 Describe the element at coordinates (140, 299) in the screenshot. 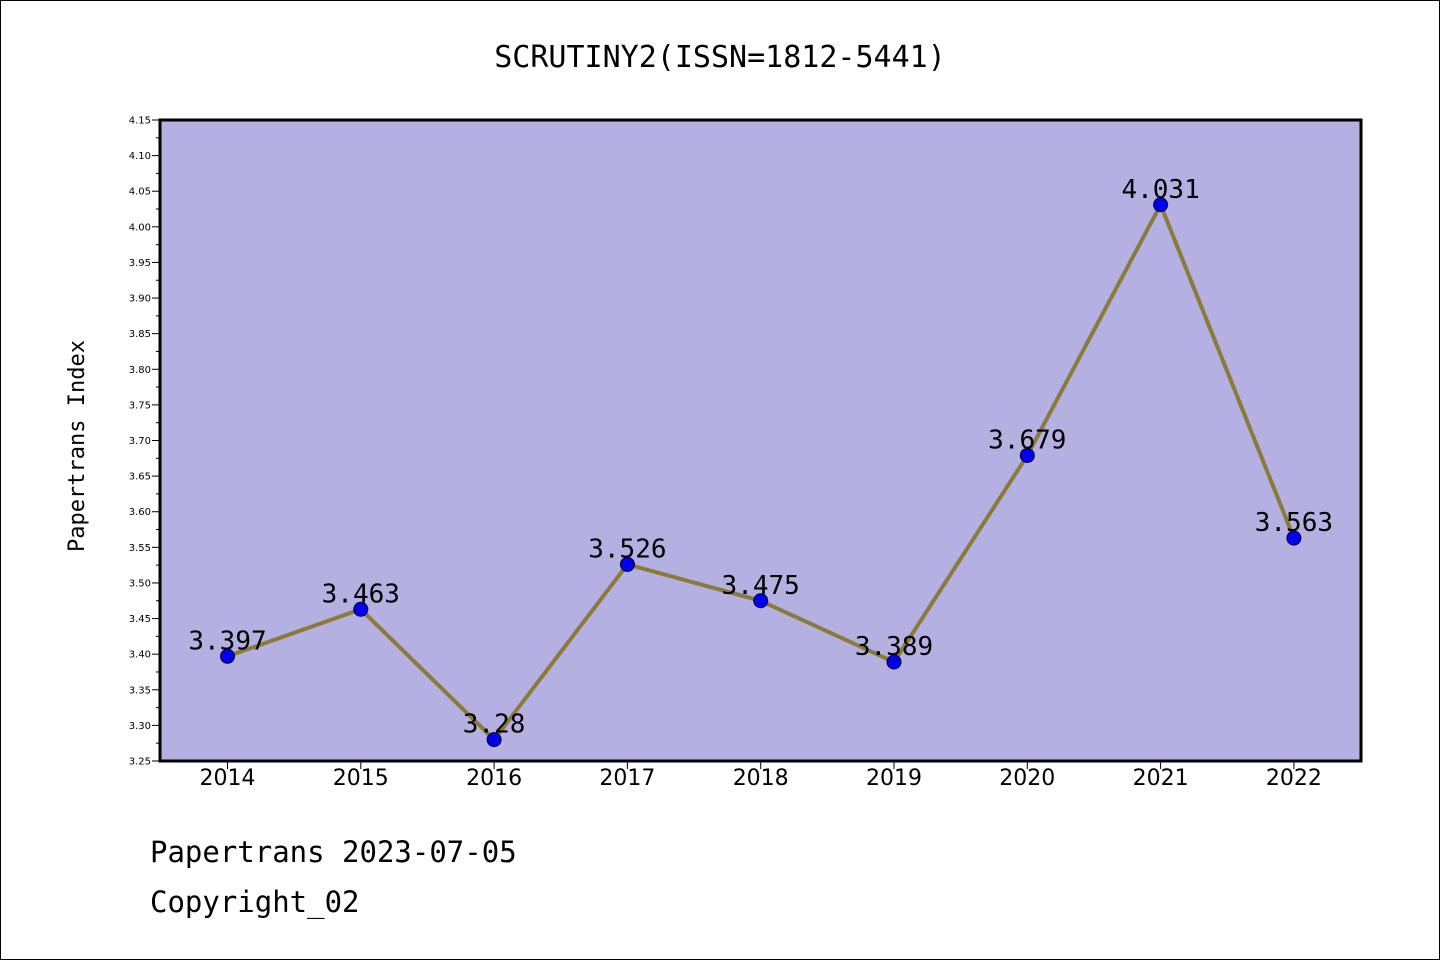

I see `y-tick-label: 3.90` at that location.